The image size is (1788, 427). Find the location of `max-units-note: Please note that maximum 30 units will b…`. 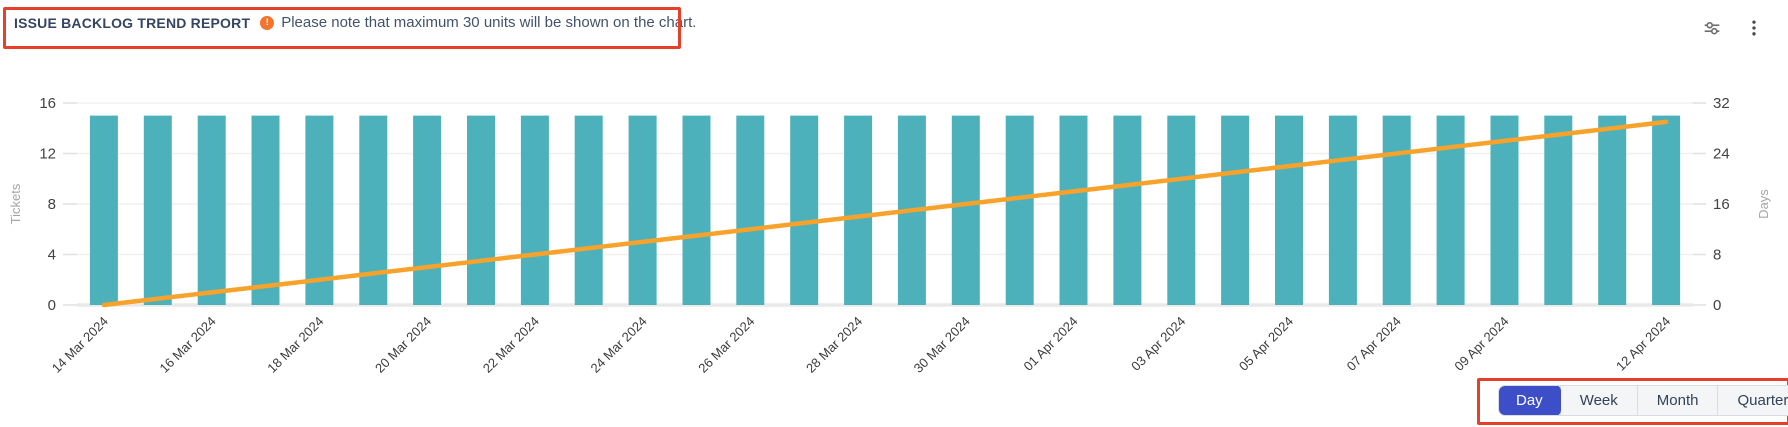

max-units-note: Please note that maximum 30 units will b… is located at coordinates (489, 22).